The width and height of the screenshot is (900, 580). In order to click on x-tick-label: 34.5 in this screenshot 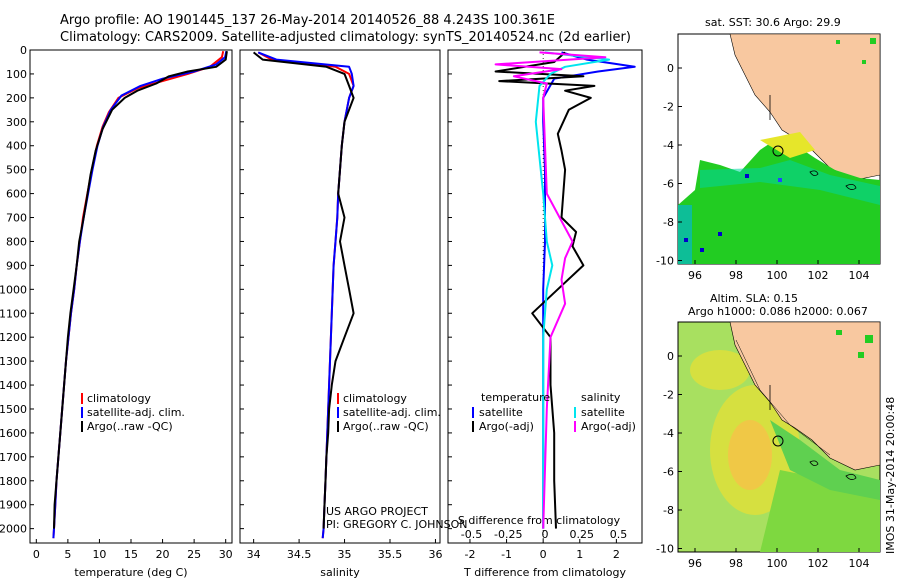, I will do `click(299, 554)`.